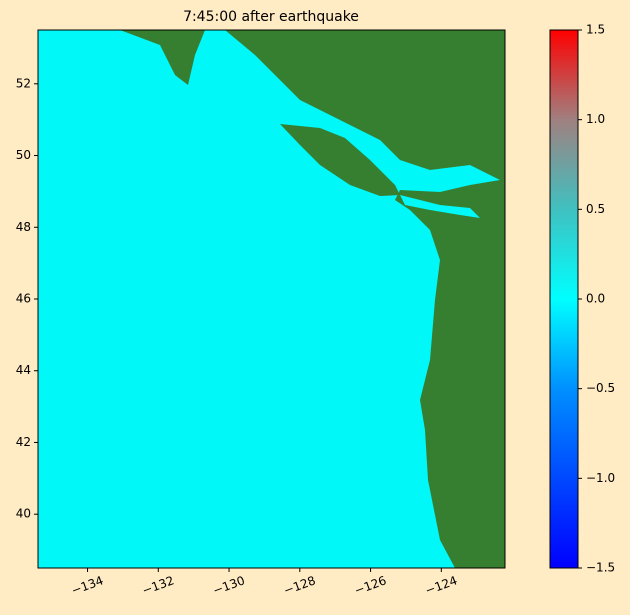 Image resolution: width=630 pixels, height=615 pixels. I want to click on colorbar-tick-label: −1.5, so click(600, 568).